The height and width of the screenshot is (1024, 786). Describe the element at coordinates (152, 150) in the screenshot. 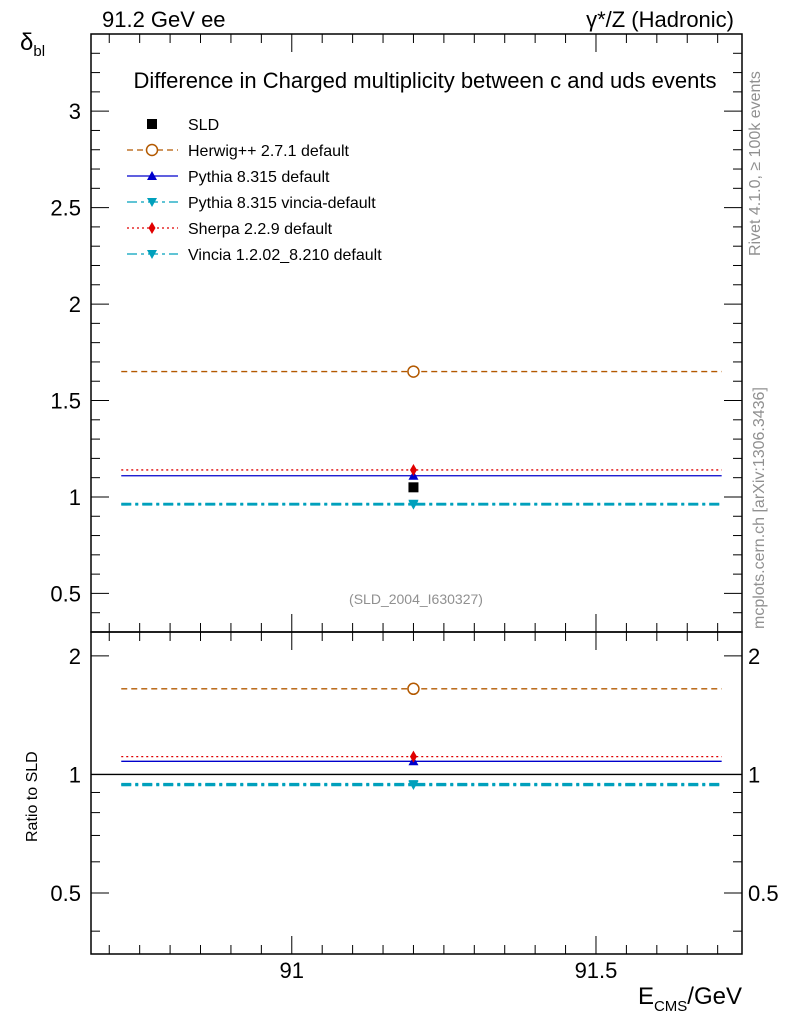

I see `legend-marker-herwig-2-7-1-default` at that location.